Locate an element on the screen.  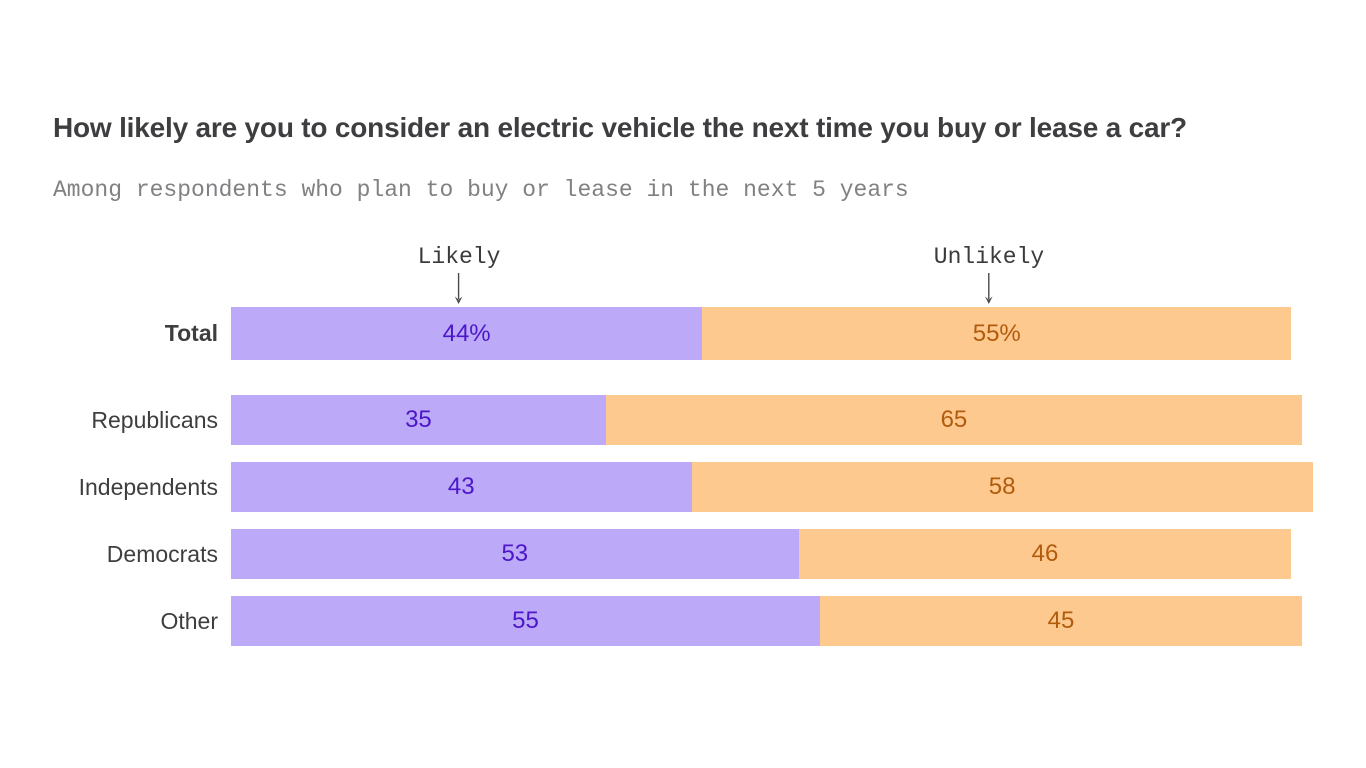
annotation-unlikely: Unlikely is located at coordinates (989, 274).